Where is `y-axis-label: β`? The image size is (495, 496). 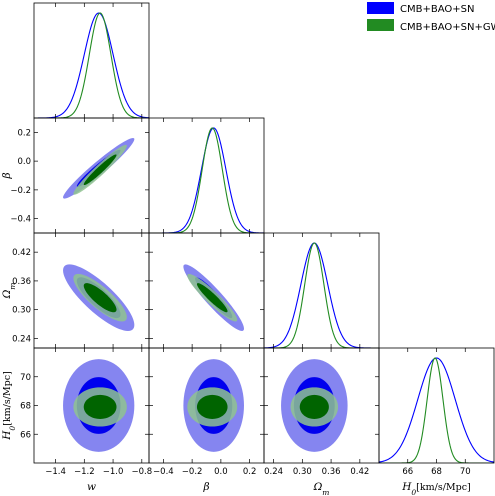
y-axis-label: β is located at coordinates (7, 175).